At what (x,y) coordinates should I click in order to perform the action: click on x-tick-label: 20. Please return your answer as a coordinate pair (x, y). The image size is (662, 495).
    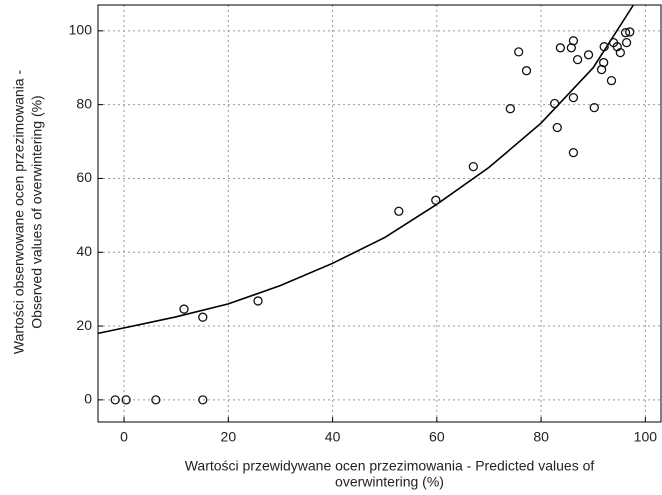
    Looking at the image, I should click on (229, 437).